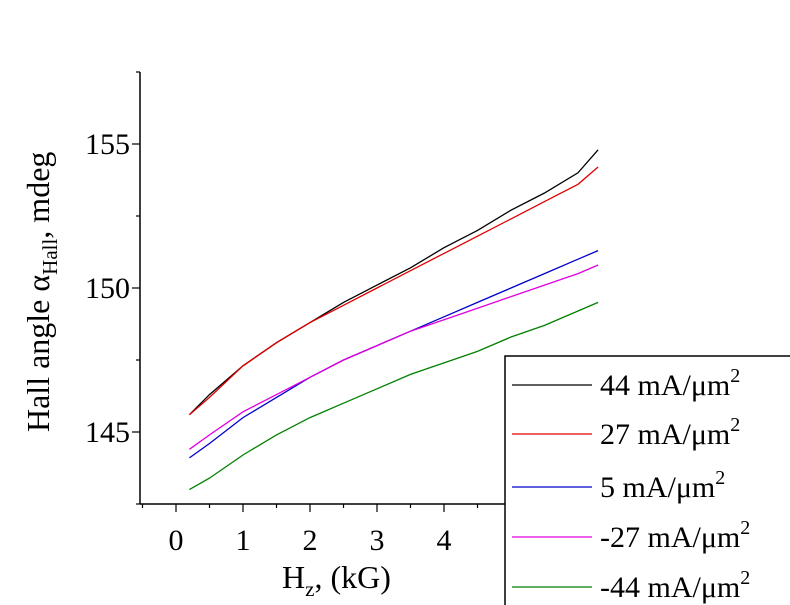  What do you see at coordinates (107, 432) in the screenshot?
I see `y-tick-label: 145` at bounding box center [107, 432].